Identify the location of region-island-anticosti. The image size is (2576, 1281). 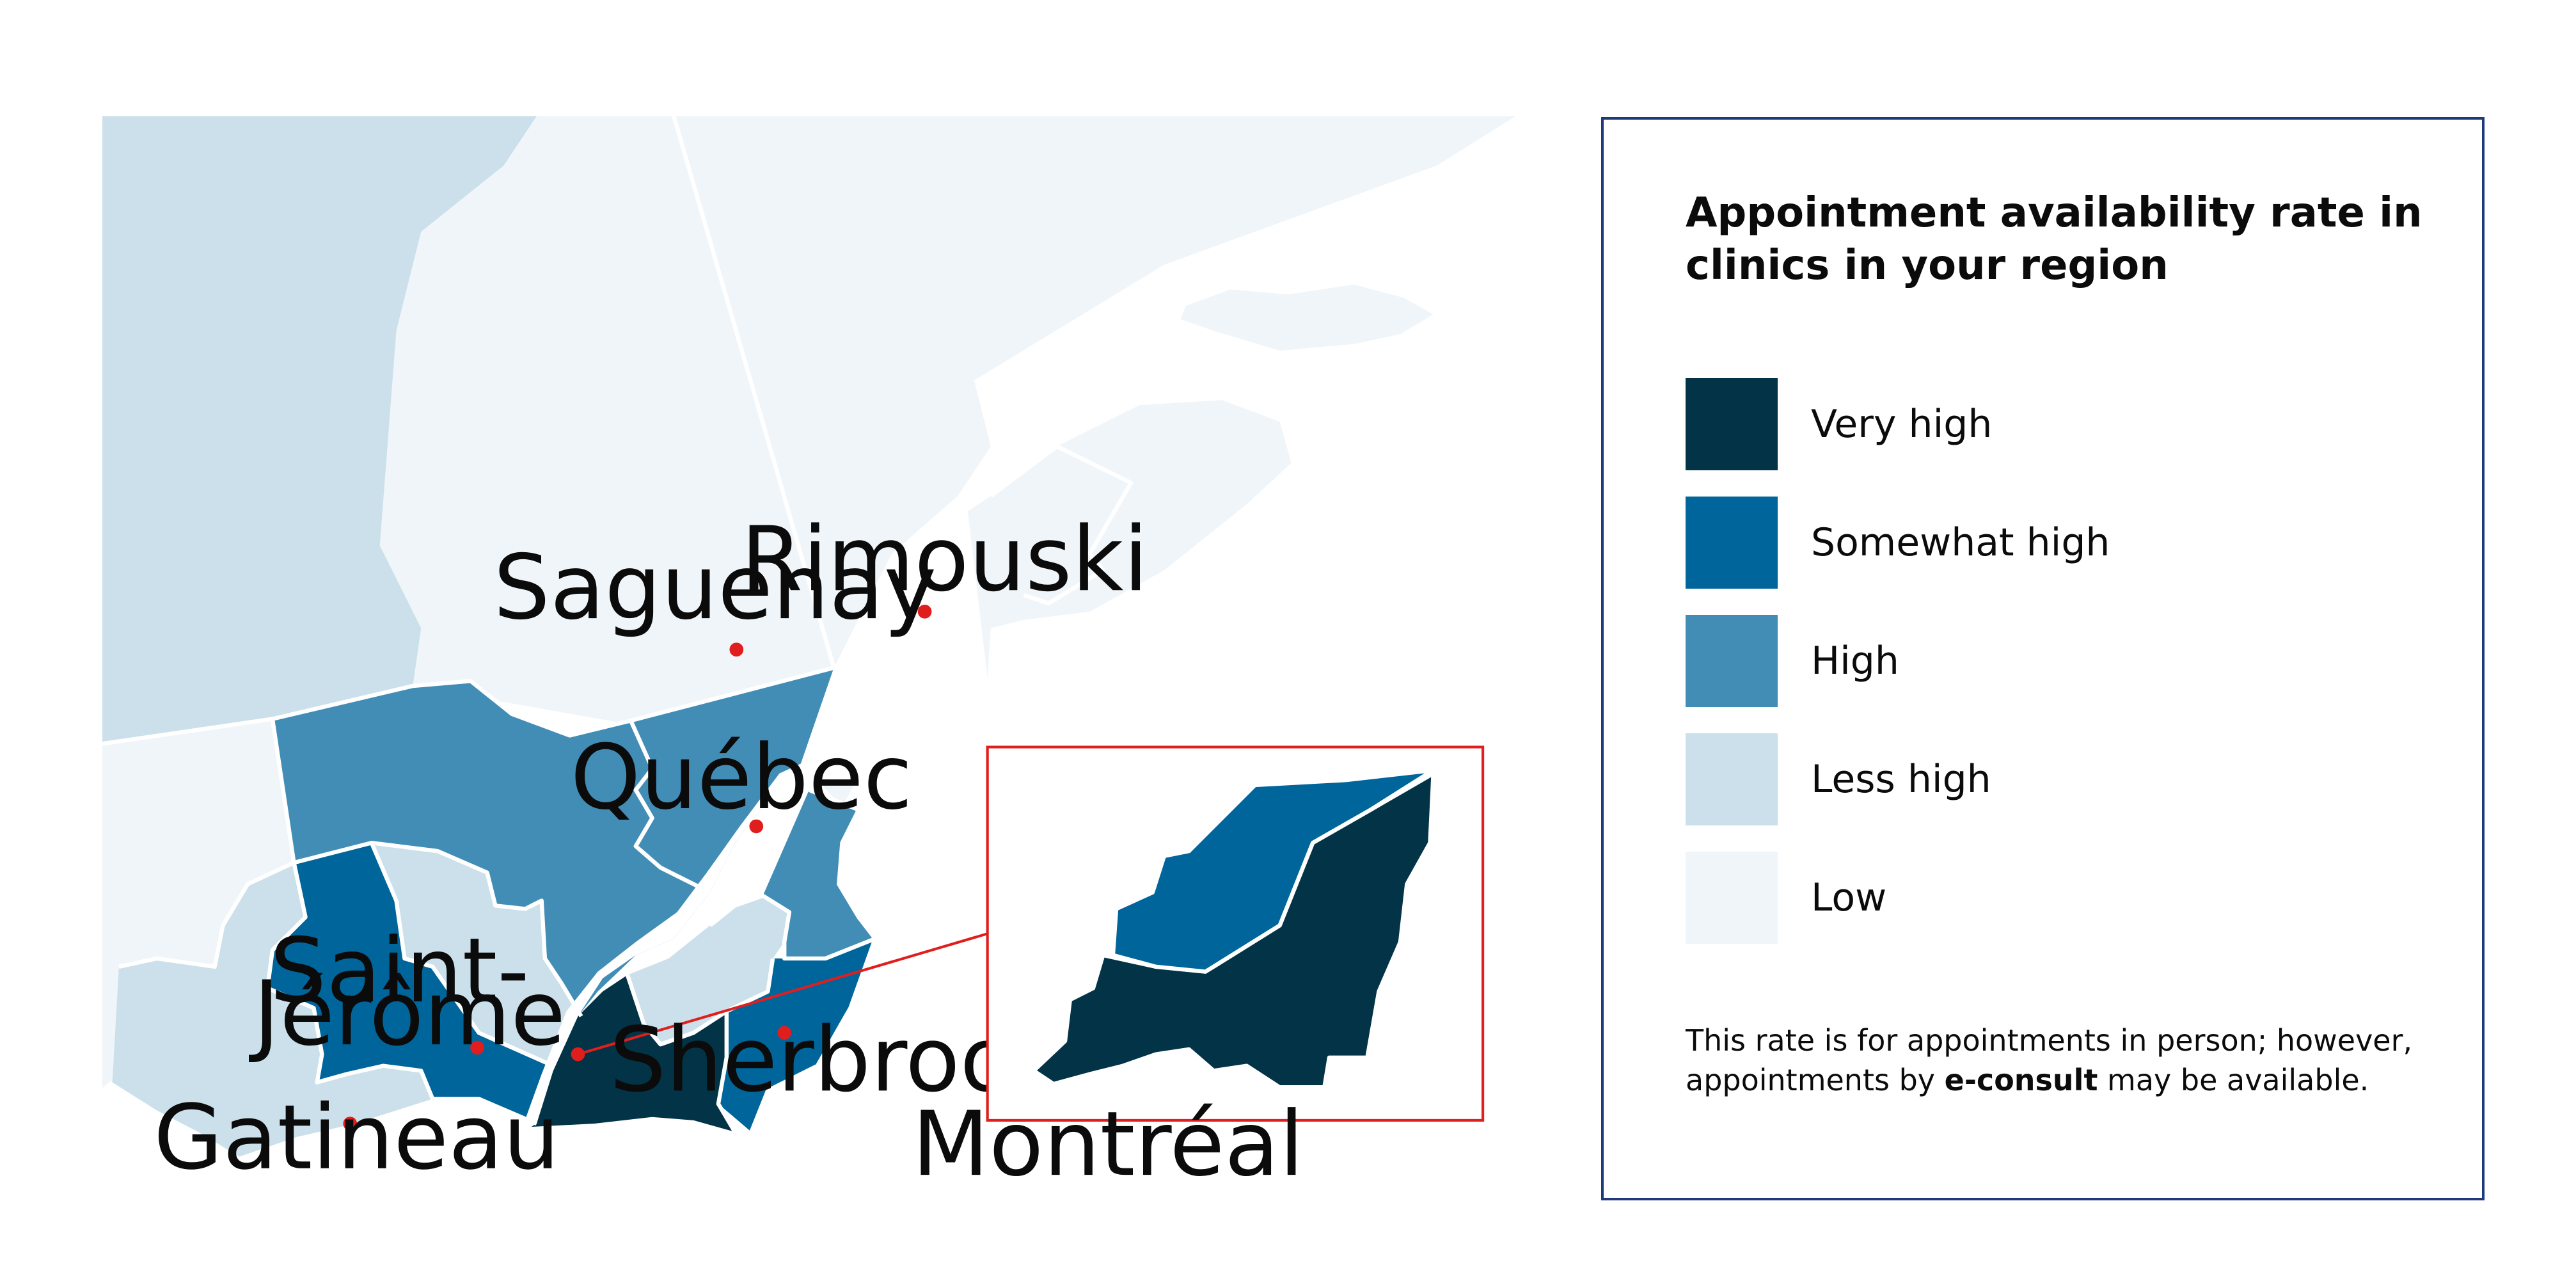
(1307, 317).